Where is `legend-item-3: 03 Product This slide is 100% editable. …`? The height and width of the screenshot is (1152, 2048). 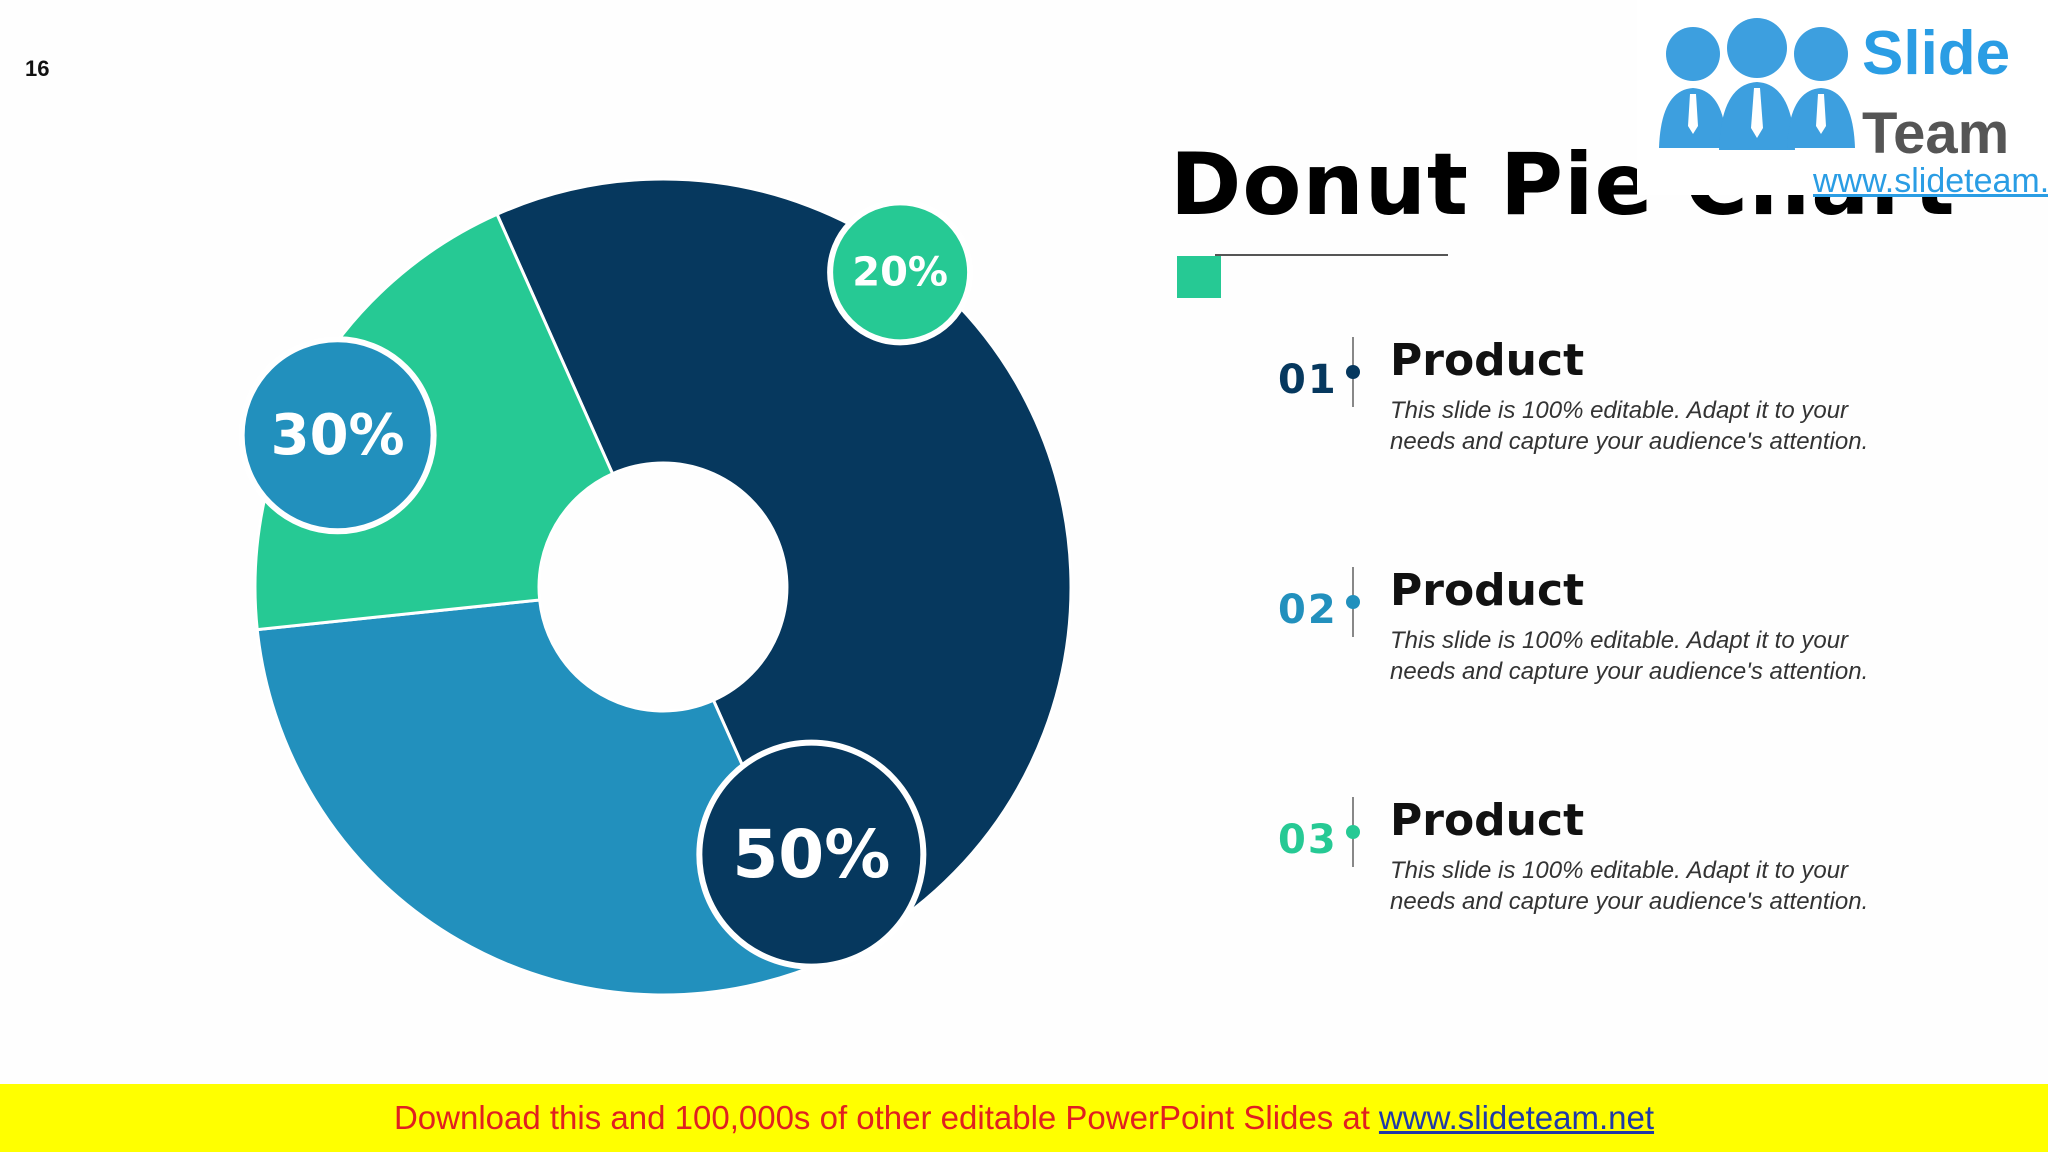 legend-item-3: 03 Product This slide is 100% editable. … is located at coordinates (1580, 881).